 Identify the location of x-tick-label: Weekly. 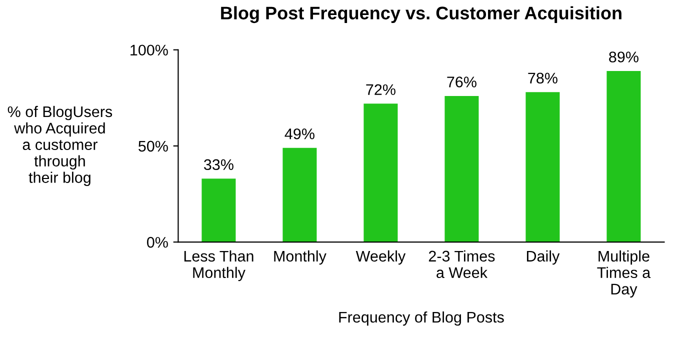
(381, 257).